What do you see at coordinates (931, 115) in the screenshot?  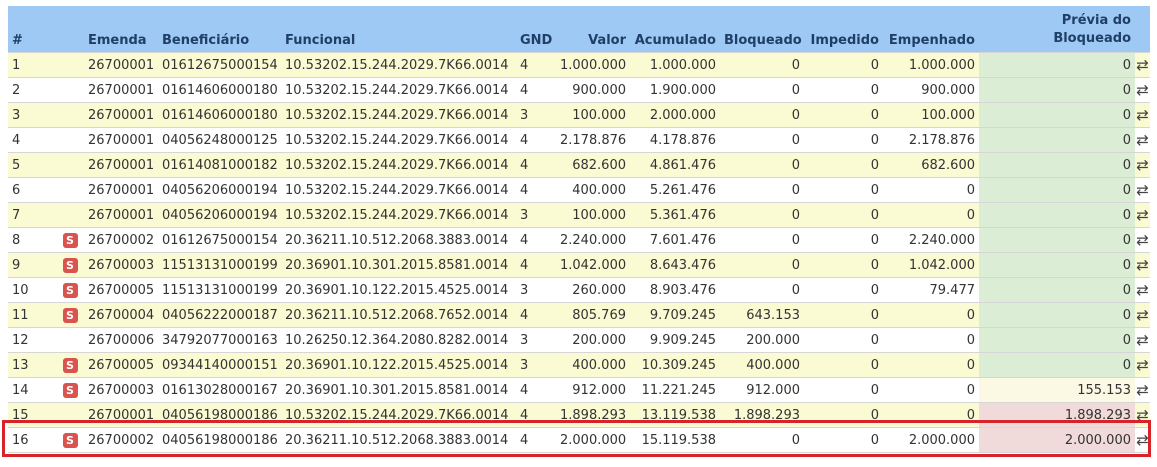 I see `cell-empenhado: 100.000` at bounding box center [931, 115].